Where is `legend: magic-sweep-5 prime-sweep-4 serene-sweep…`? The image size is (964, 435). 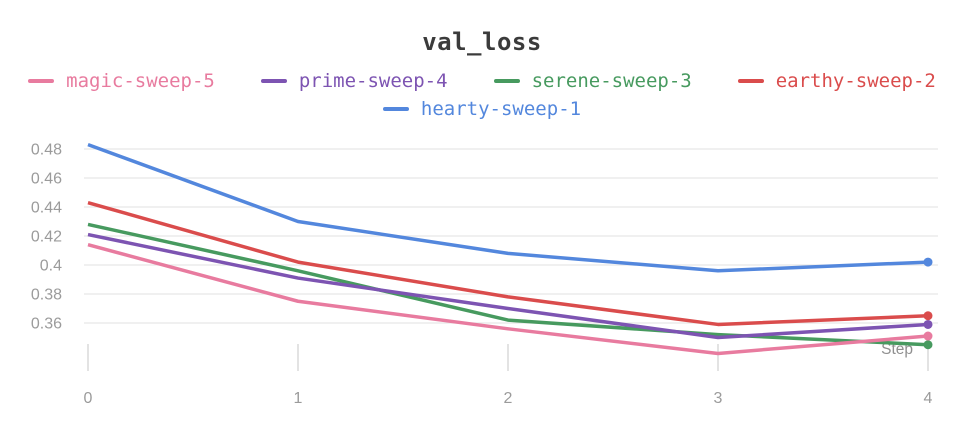 legend: magic-sweep-5 prime-sweep-4 serene-sweep… is located at coordinates (482, 81).